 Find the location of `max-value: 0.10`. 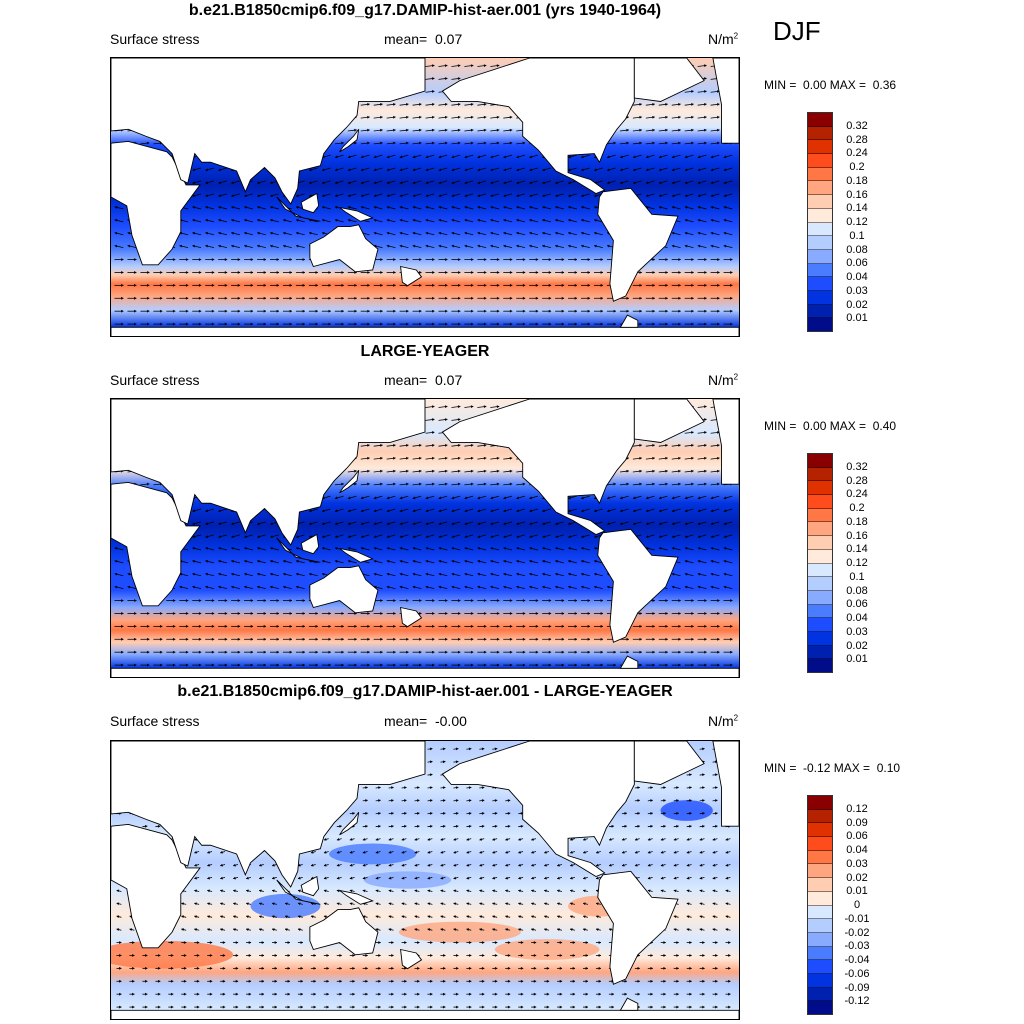

max-value: 0.10 is located at coordinates (888, 768).